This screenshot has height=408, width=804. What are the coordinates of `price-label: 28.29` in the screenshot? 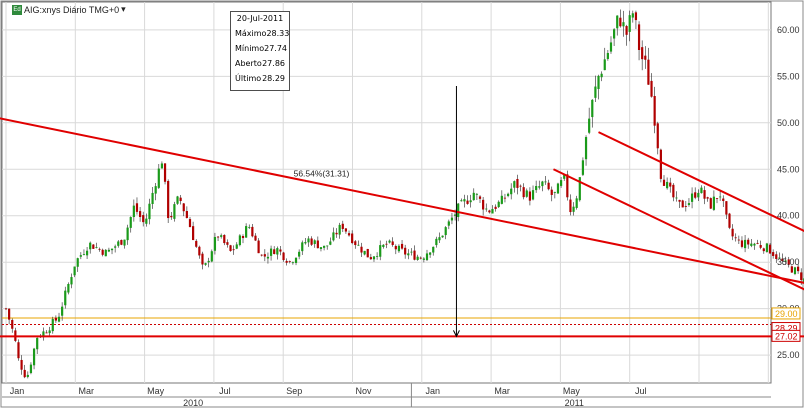 It's located at (786, 329).